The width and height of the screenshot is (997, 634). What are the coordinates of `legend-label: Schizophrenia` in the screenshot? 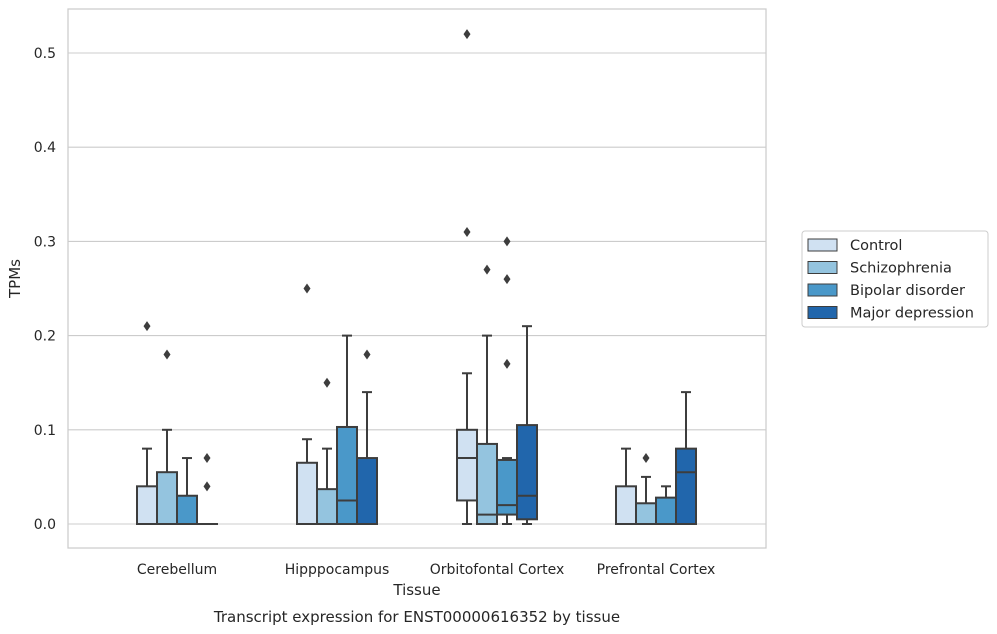 It's located at (901, 269).